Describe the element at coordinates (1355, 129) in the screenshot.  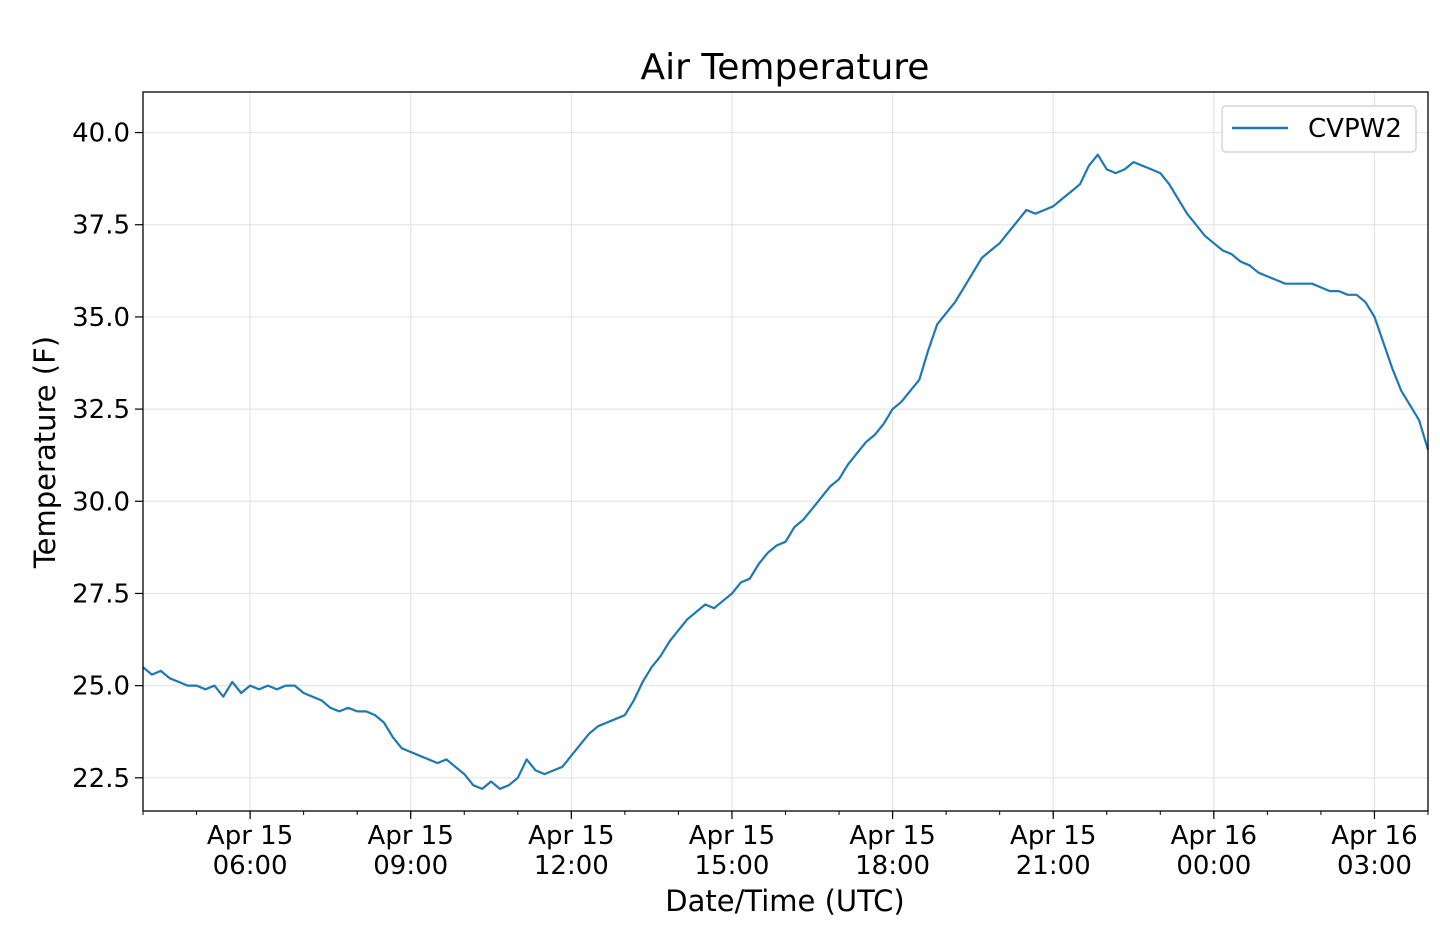
I see `legend-label-cvpw2: CVPW2` at that location.